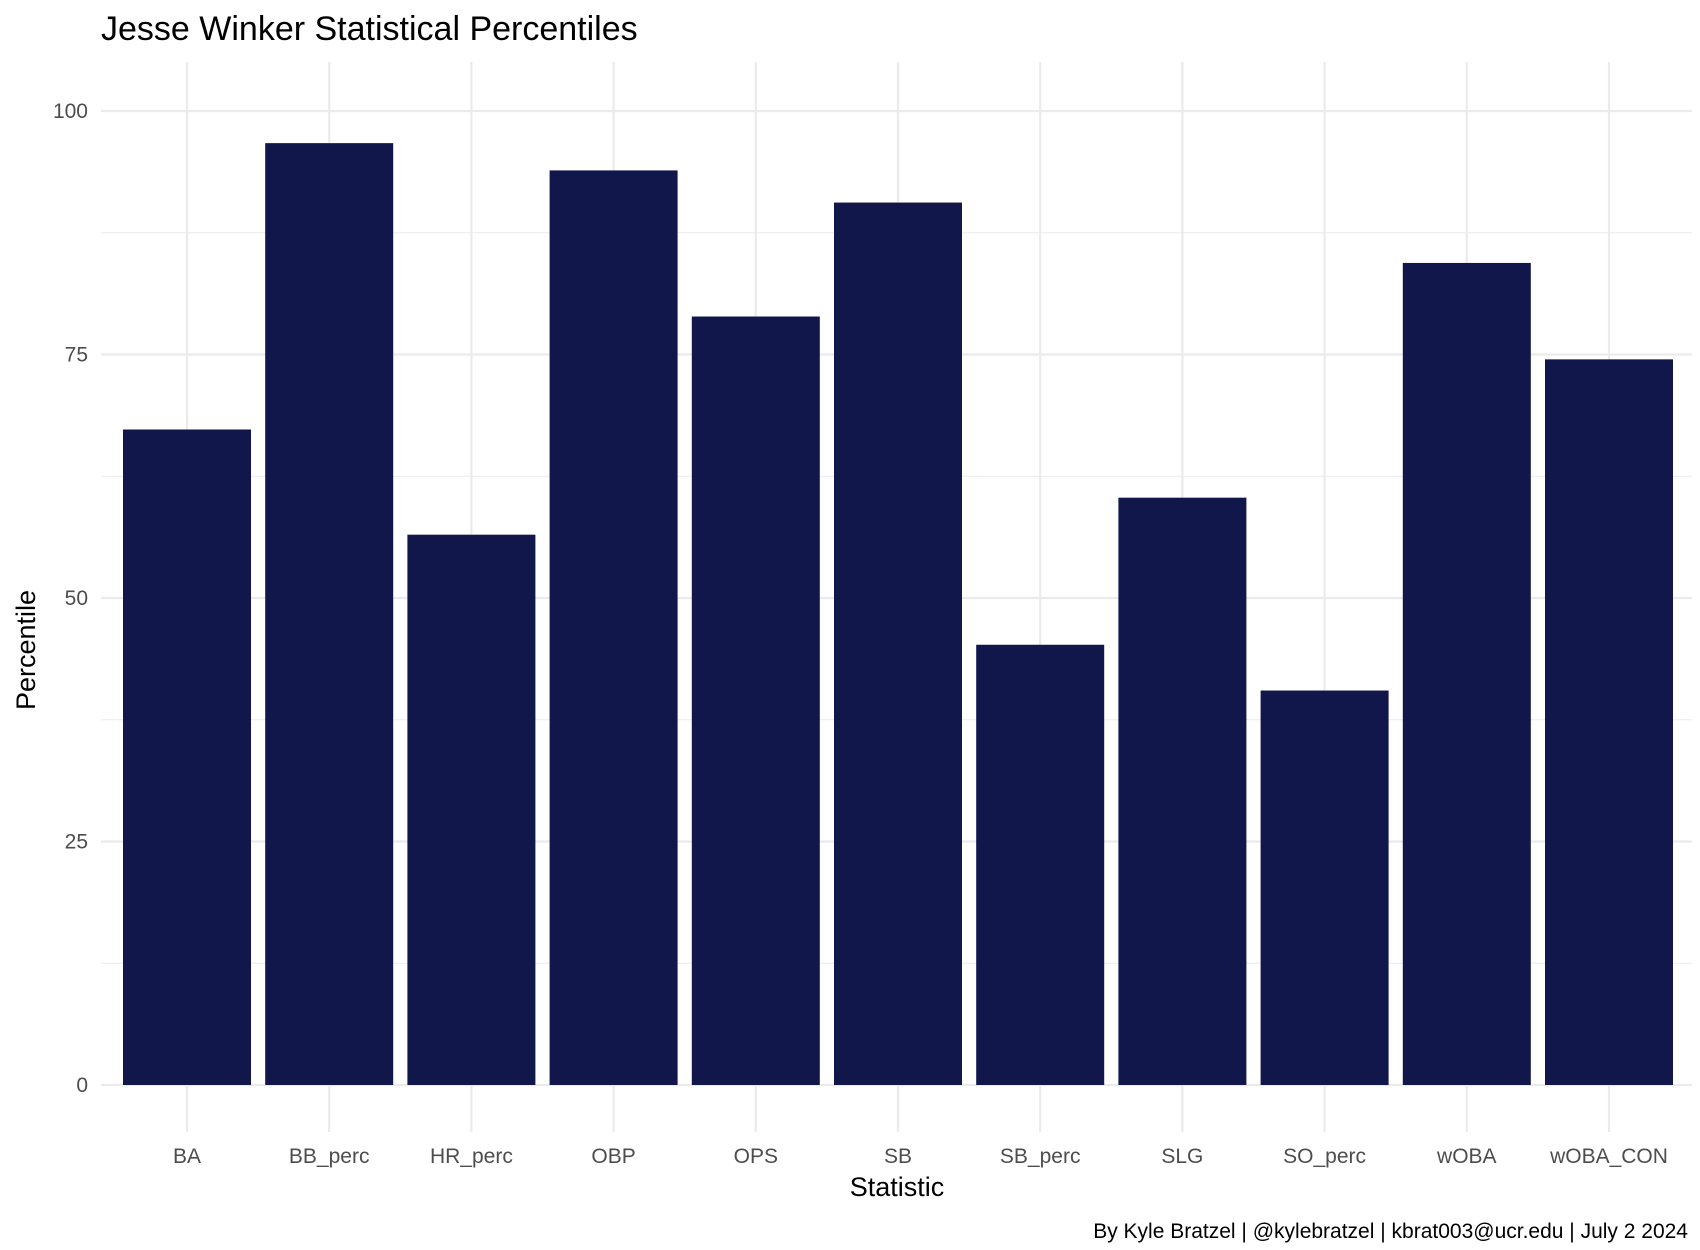 Image resolution: width=1700 pixels, height=1250 pixels. I want to click on y-axis-ticks: 0 25 50 75 100, so click(70, 598).